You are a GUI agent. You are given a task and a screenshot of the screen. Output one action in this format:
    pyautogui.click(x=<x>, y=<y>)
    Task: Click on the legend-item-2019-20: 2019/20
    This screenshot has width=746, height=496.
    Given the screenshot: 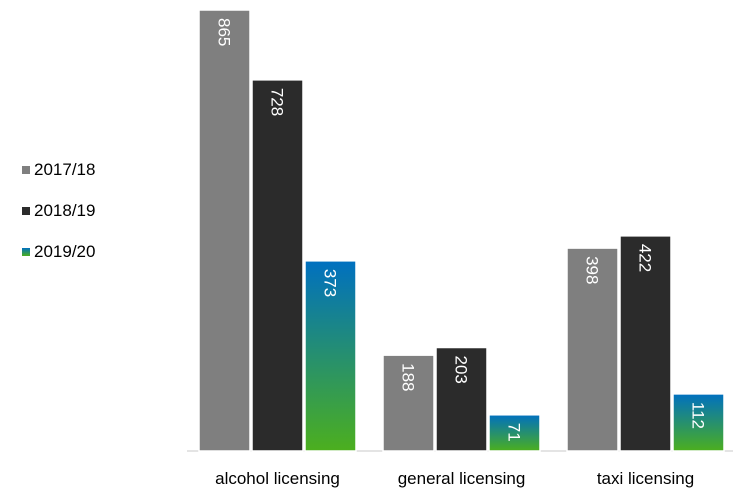 What is the action you would take?
    pyautogui.click(x=58, y=252)
    